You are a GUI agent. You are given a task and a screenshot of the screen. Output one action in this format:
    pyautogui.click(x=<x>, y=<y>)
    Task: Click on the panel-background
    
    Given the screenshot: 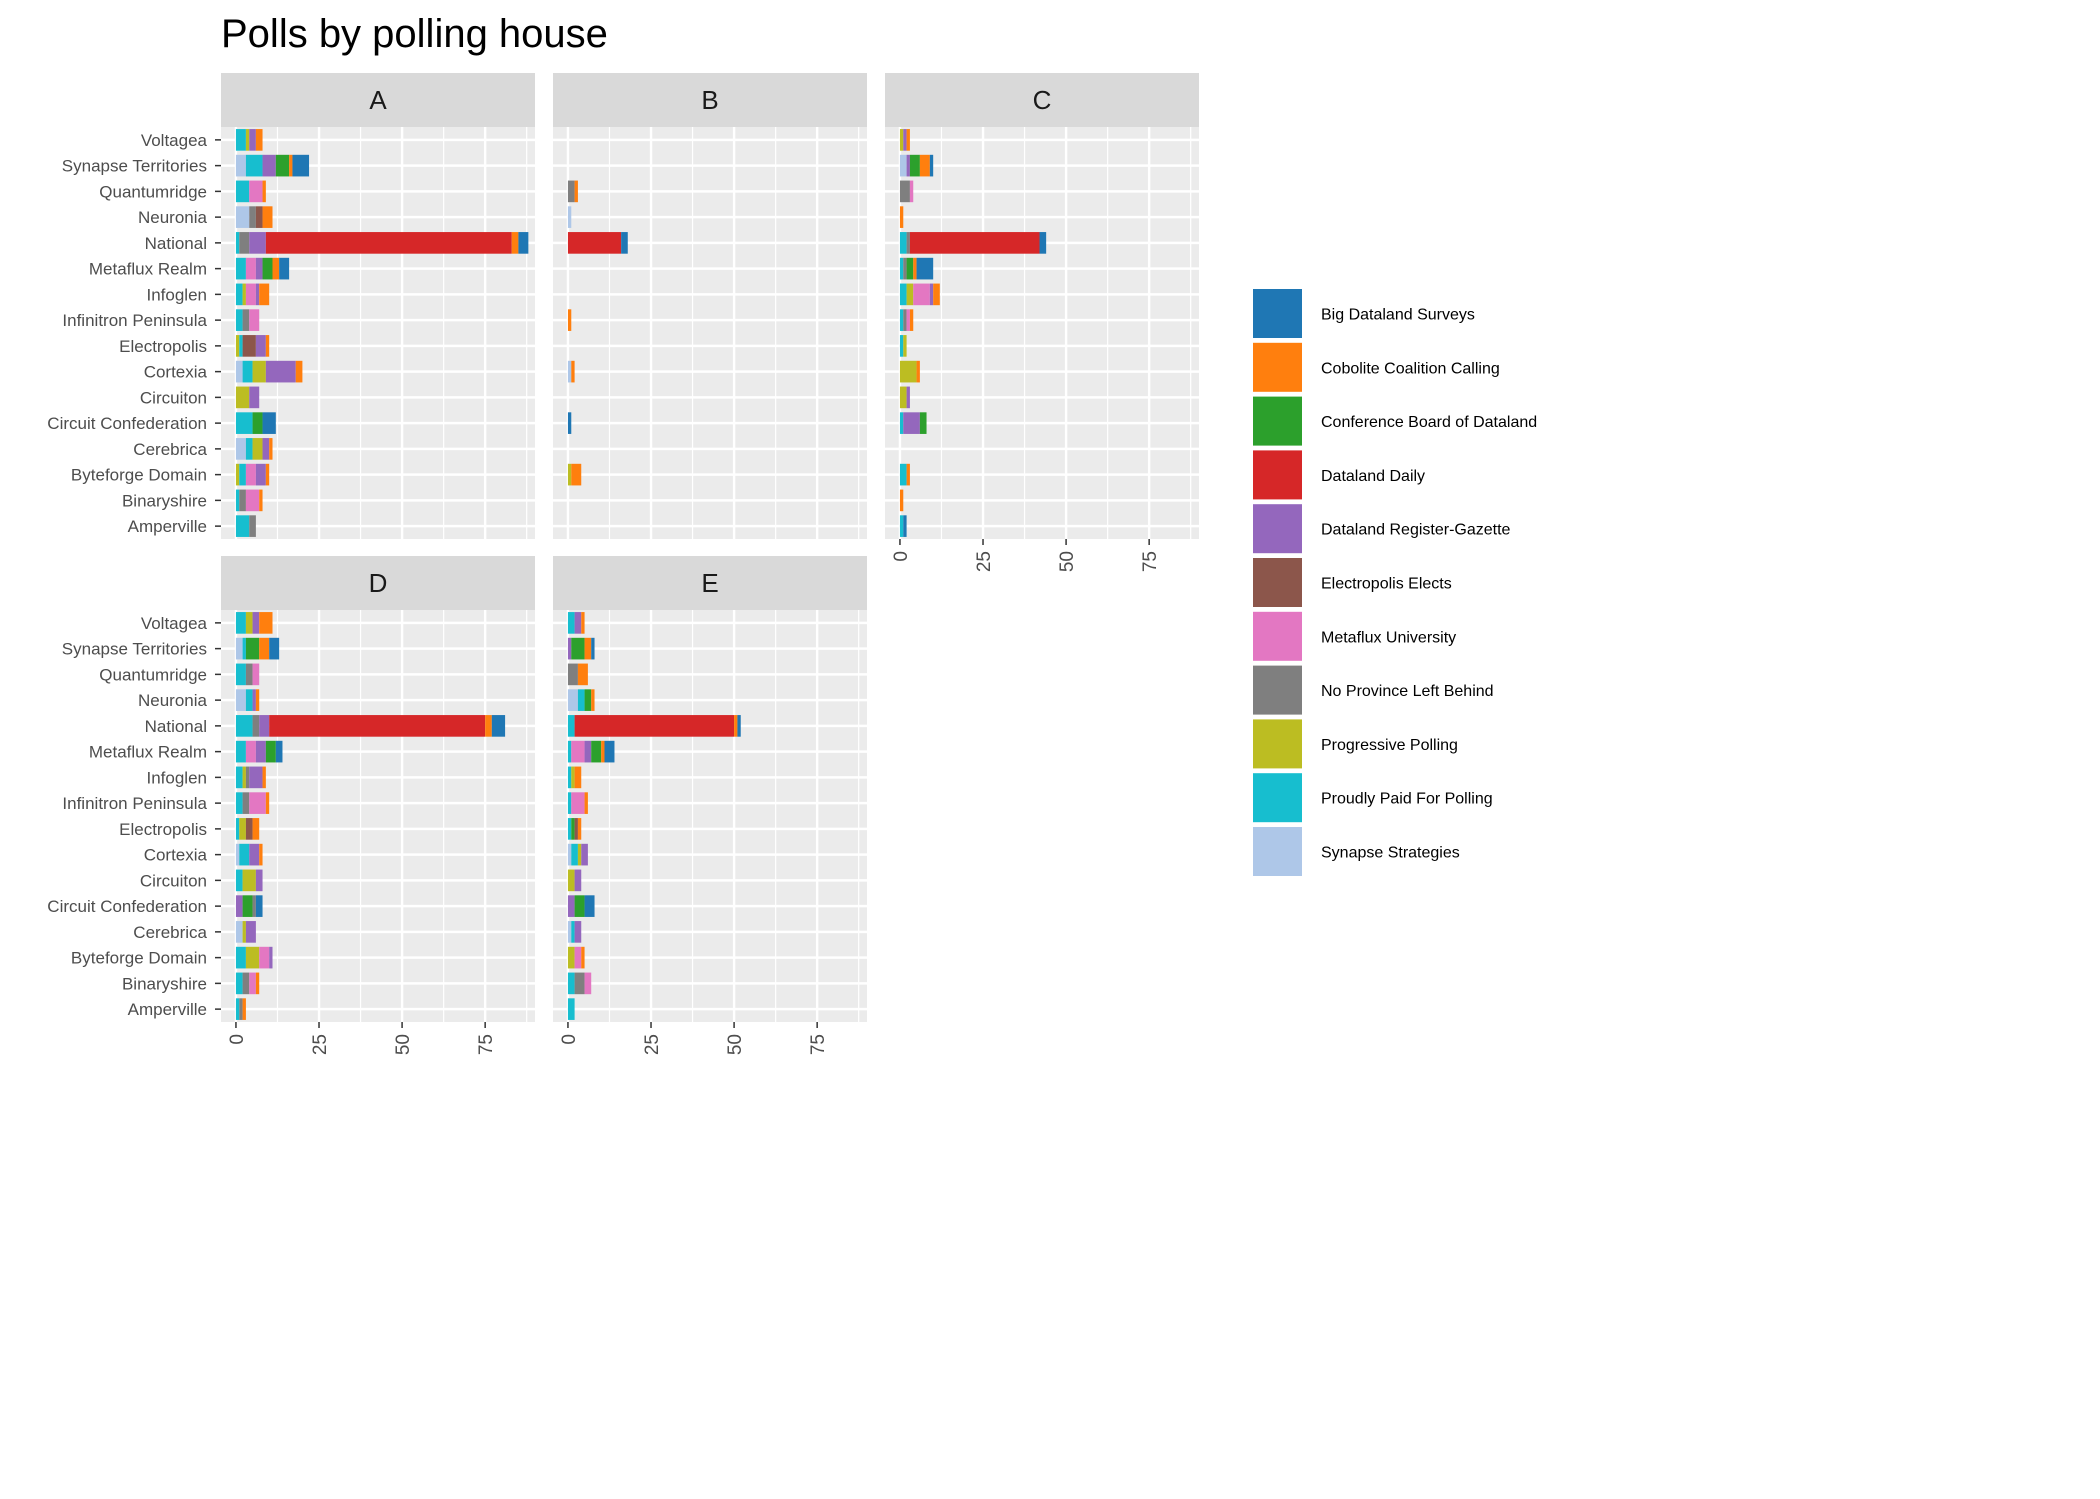 What is the action you would take?
    pyautogui.click(x=710, y=816)
    